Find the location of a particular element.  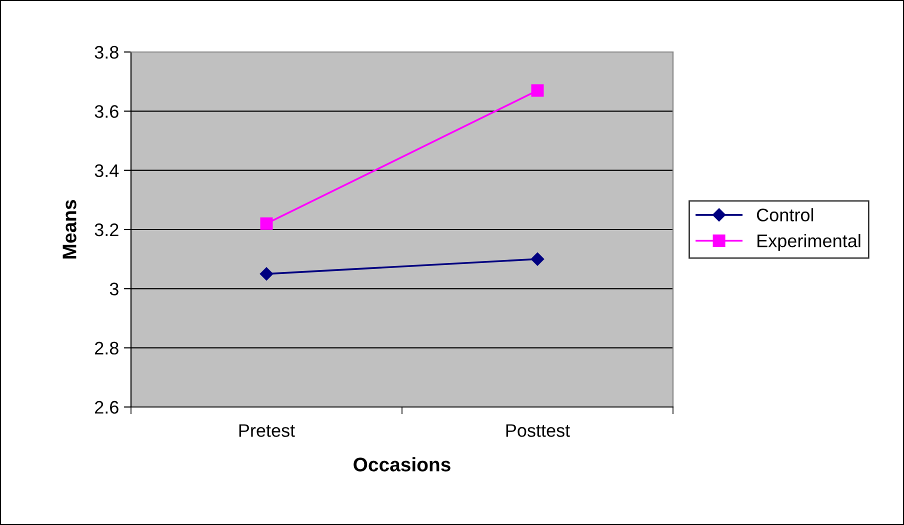

legend-label: Experimental is located at coordinates (809, 242).